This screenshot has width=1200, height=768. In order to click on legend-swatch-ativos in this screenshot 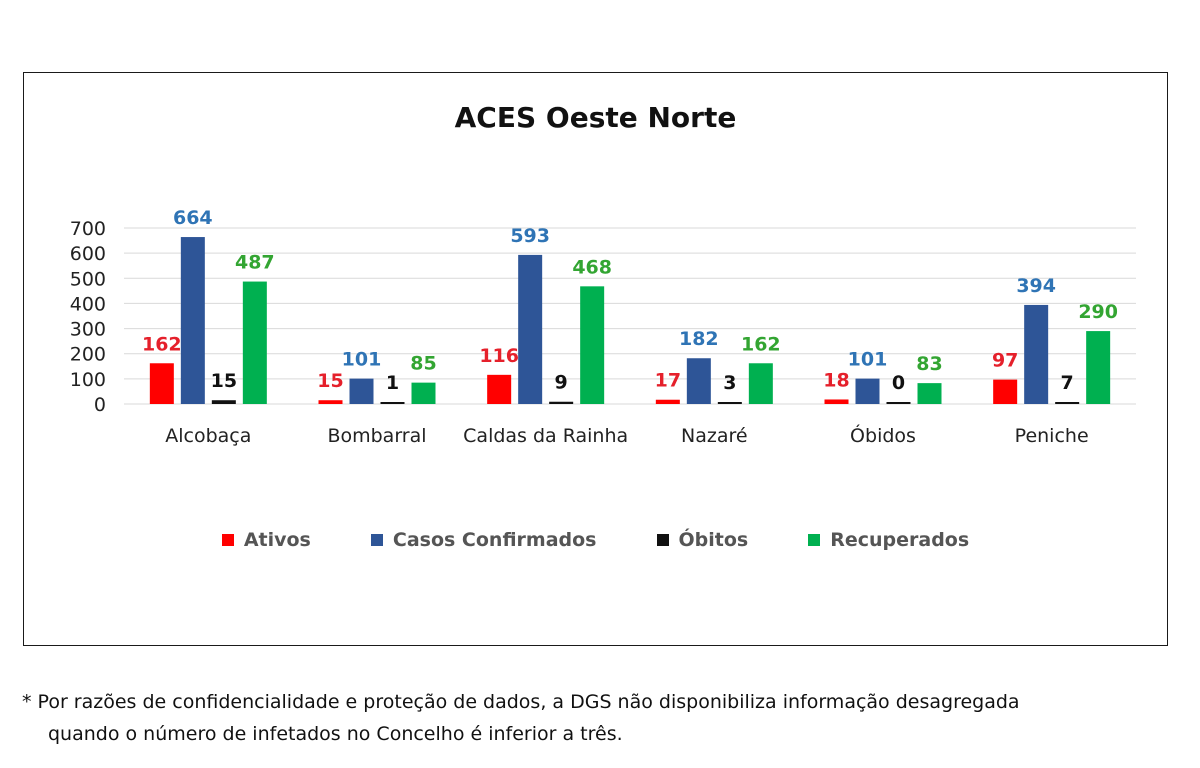, I will do `click(227, 540)`.